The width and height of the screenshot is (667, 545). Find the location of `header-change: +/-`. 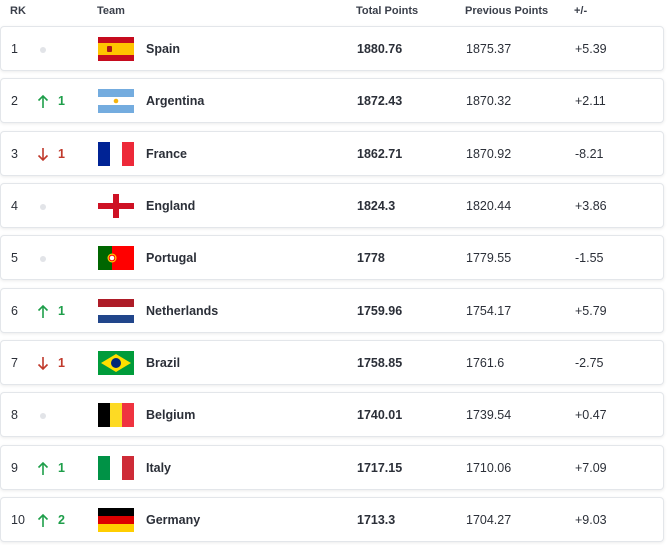

header-change: +/- is located at coordinates (581, 11).